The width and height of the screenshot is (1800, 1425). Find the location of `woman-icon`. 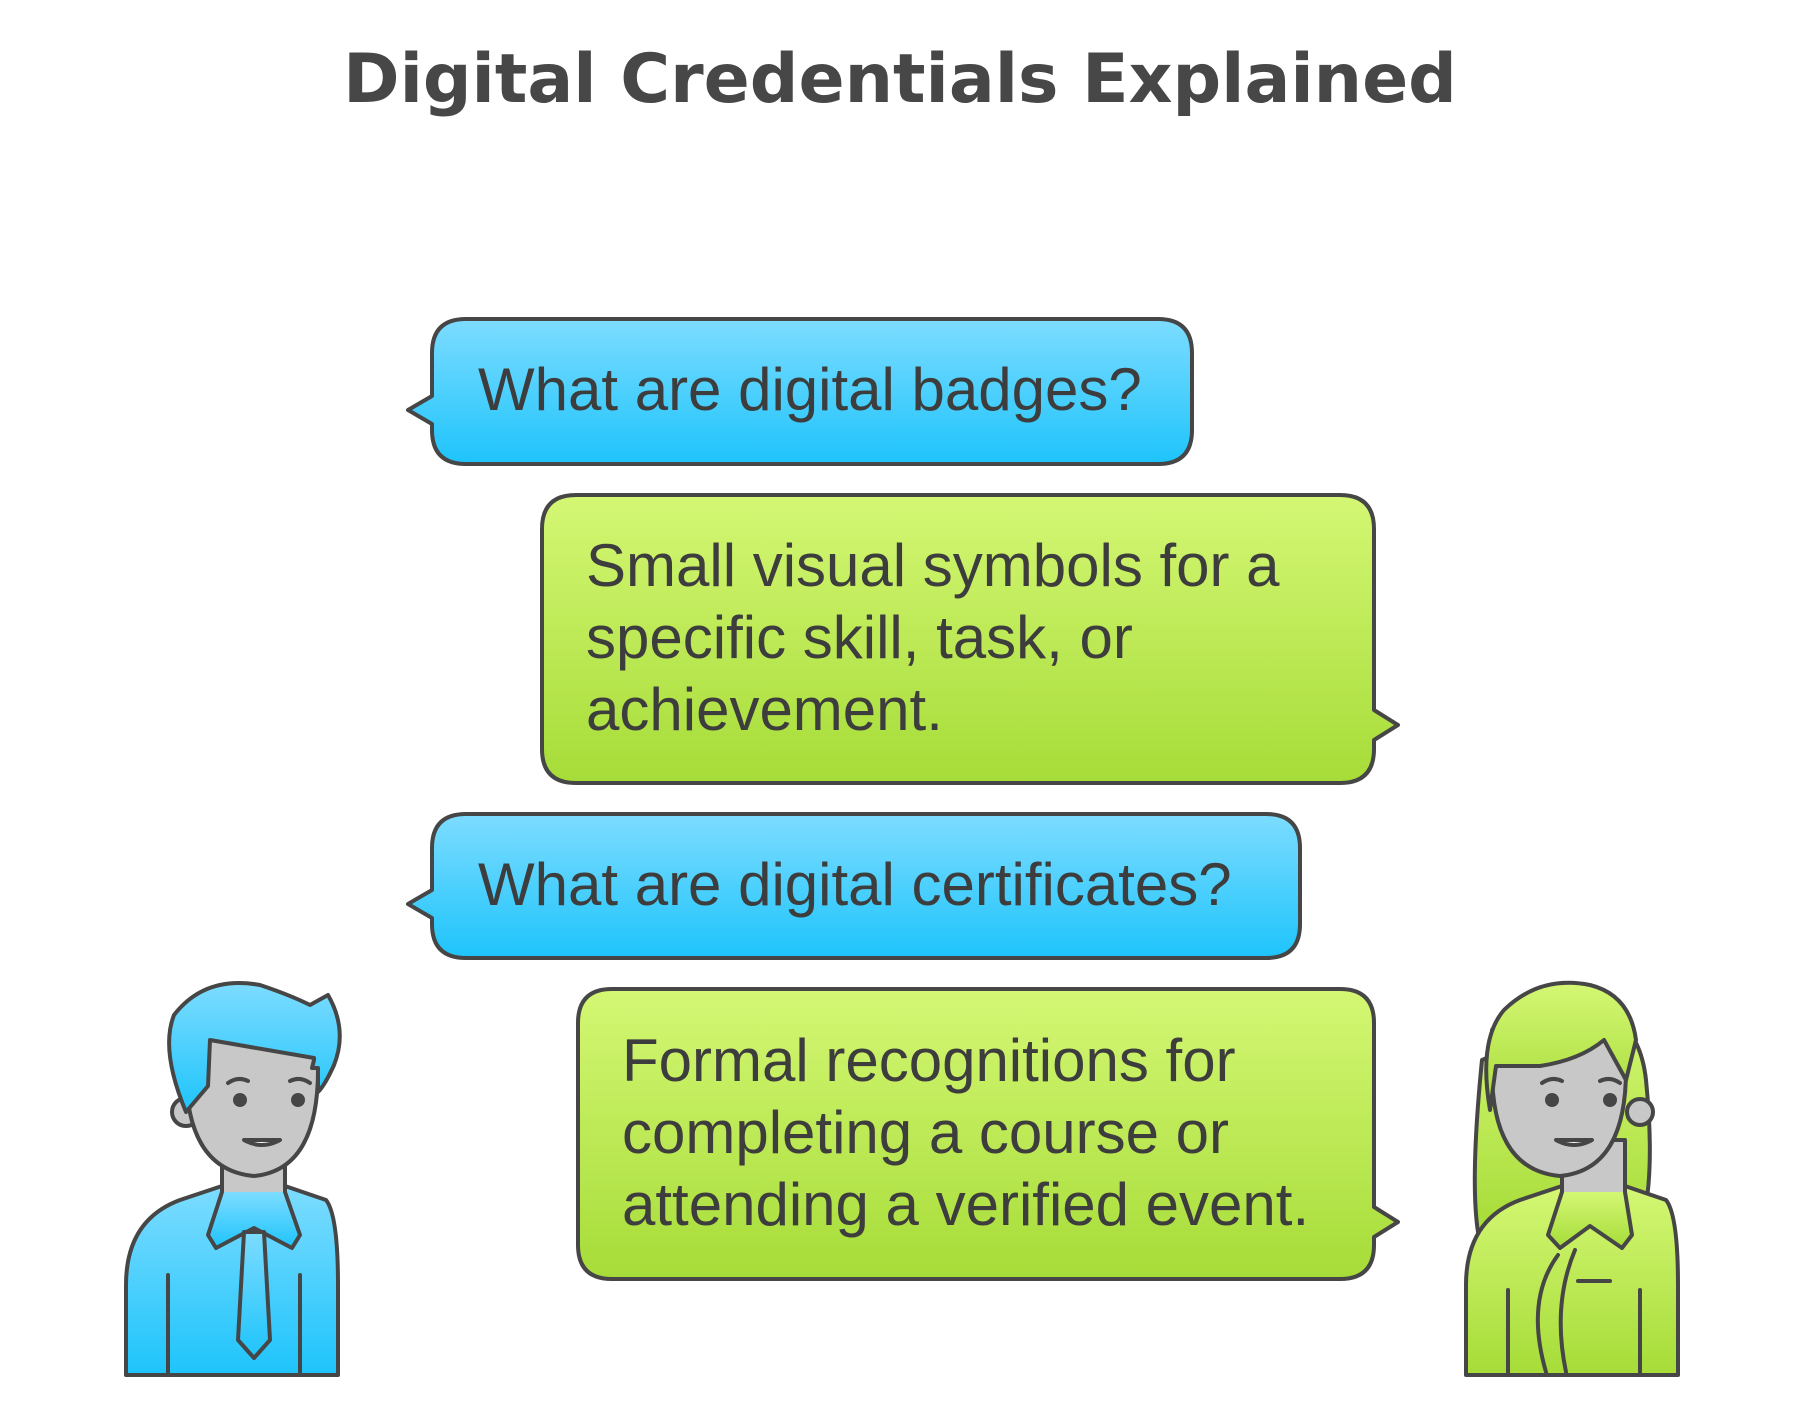

woman-icon is located at coordinates (1572, 1178).